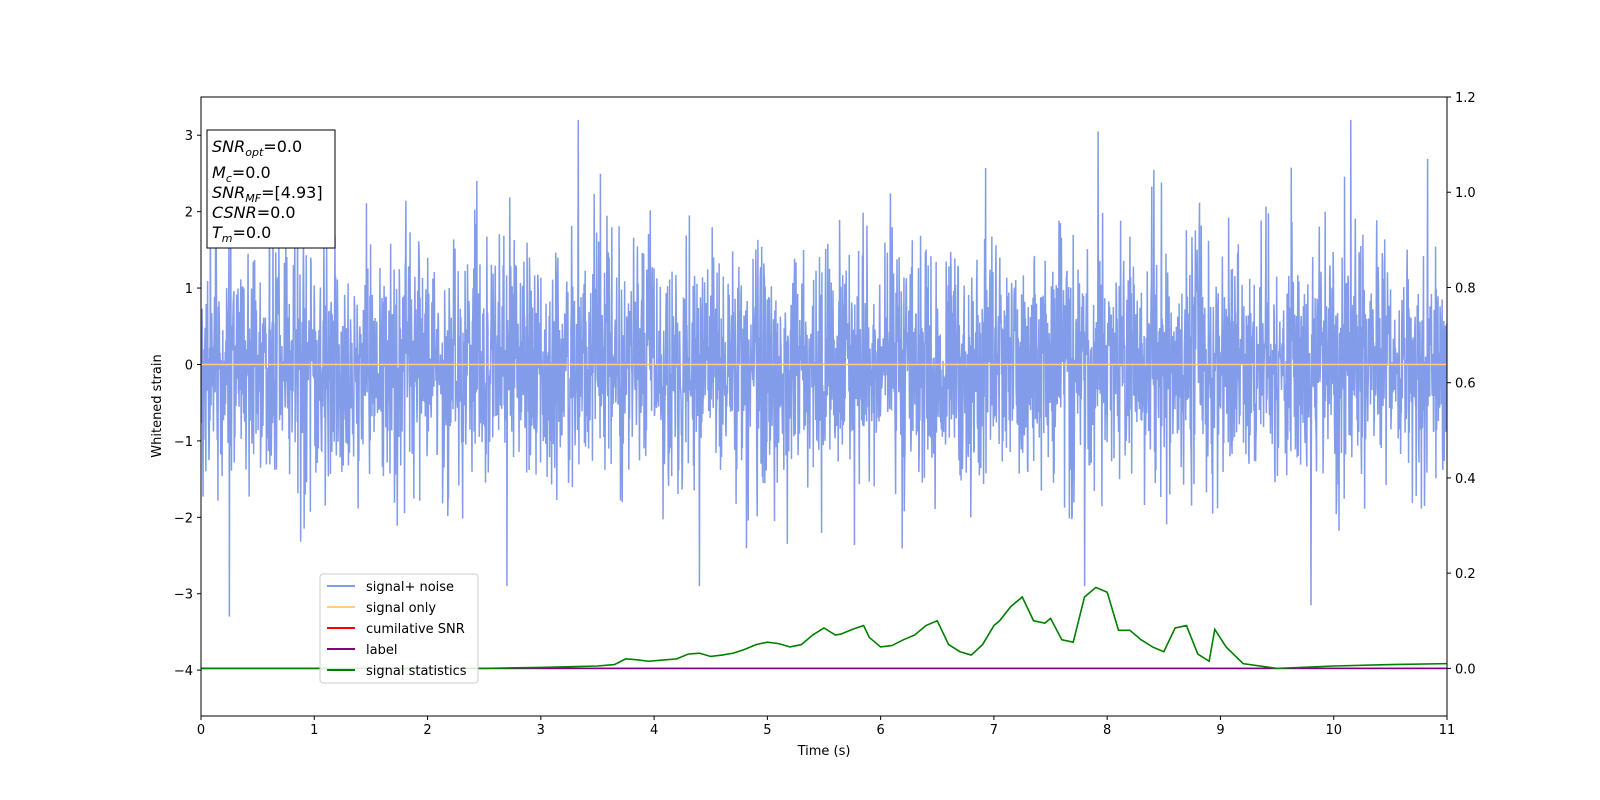  I want to click on legend-frame, so click(399, 628).